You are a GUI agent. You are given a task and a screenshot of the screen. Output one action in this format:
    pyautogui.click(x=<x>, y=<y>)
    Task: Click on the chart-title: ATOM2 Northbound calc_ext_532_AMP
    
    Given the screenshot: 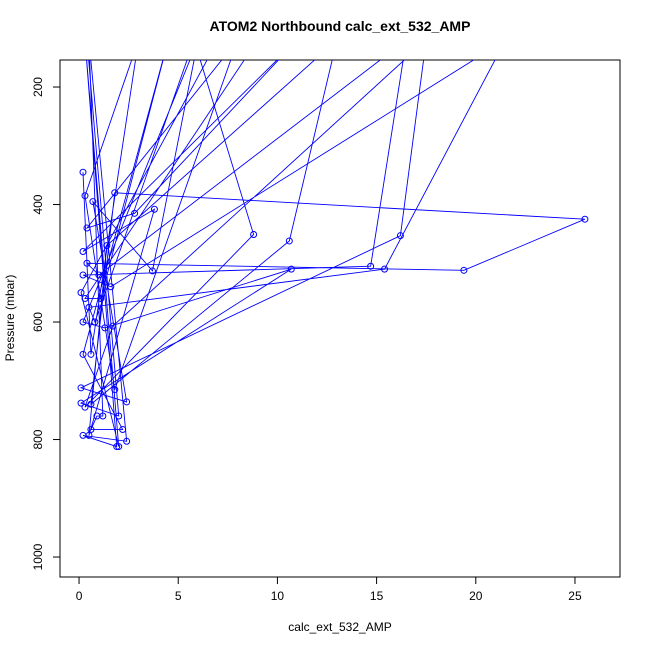 What is the action you would take?
    pyautogui.click(x=340, y=26)
    